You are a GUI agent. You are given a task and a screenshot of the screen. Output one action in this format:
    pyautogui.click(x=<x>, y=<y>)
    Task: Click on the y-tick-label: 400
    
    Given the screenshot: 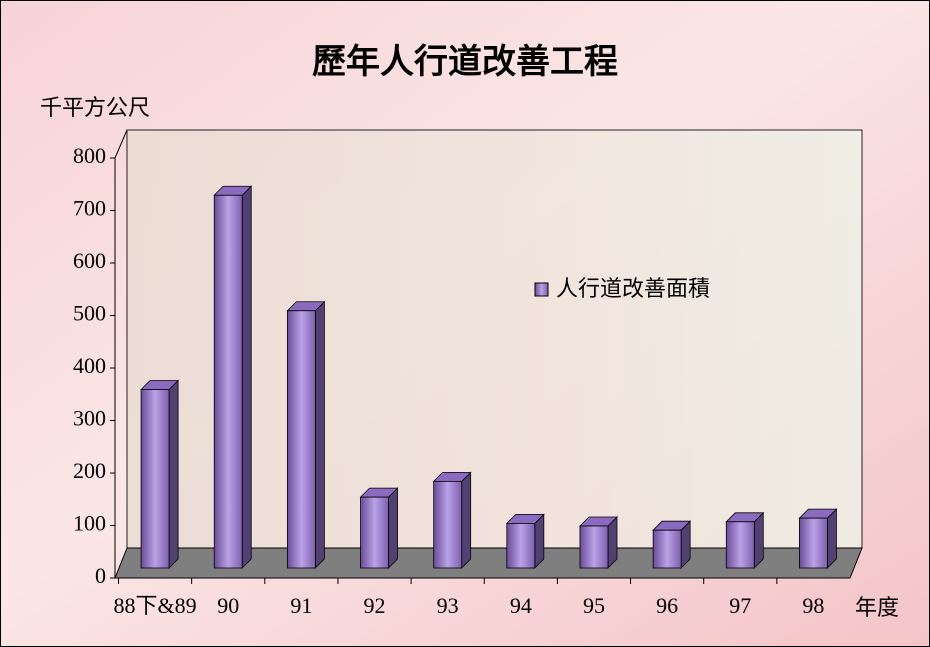 What is the action you would take?
    pyautogui.click(x=89, y=365)
    